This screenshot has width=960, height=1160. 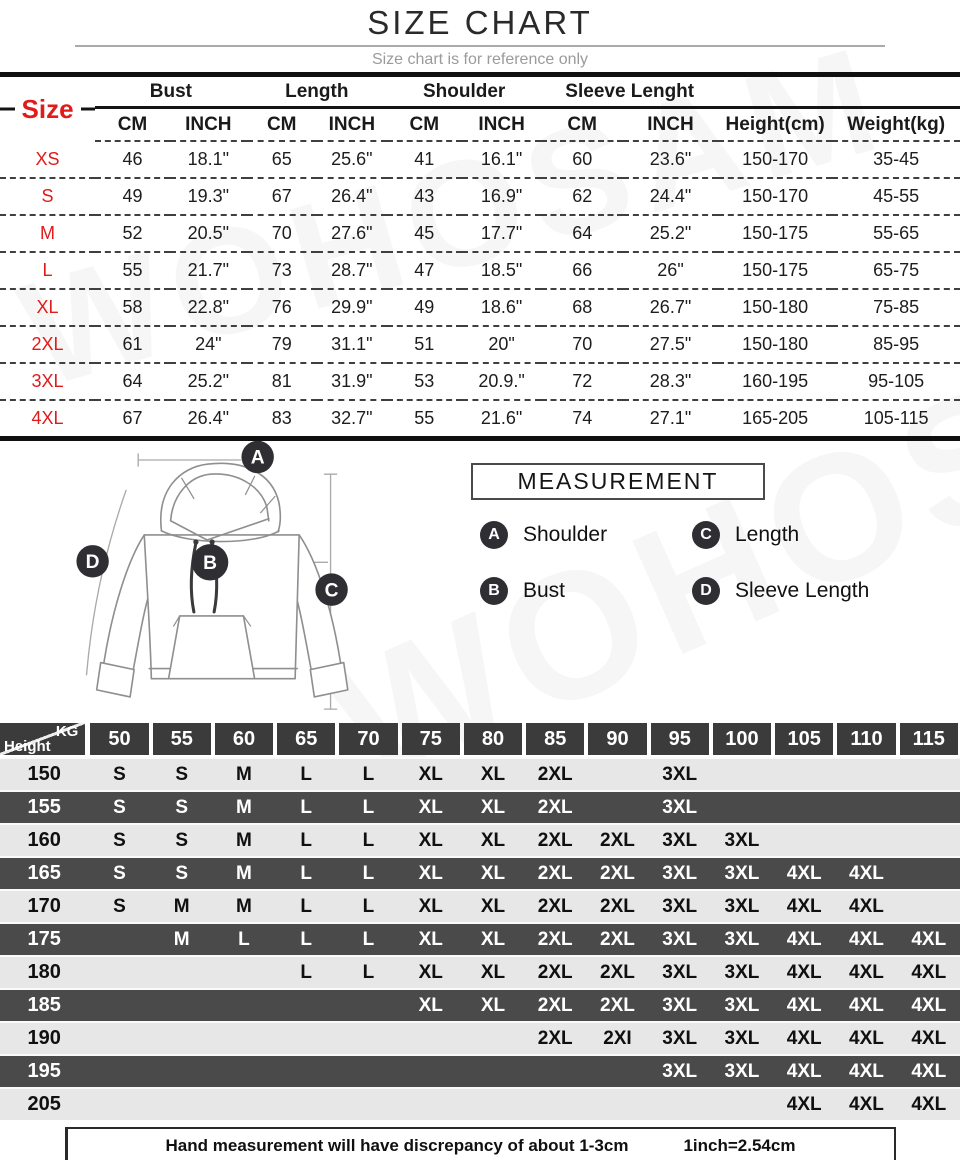 I want to click on size-row-value: 25.2", so click(x=671, y=233).